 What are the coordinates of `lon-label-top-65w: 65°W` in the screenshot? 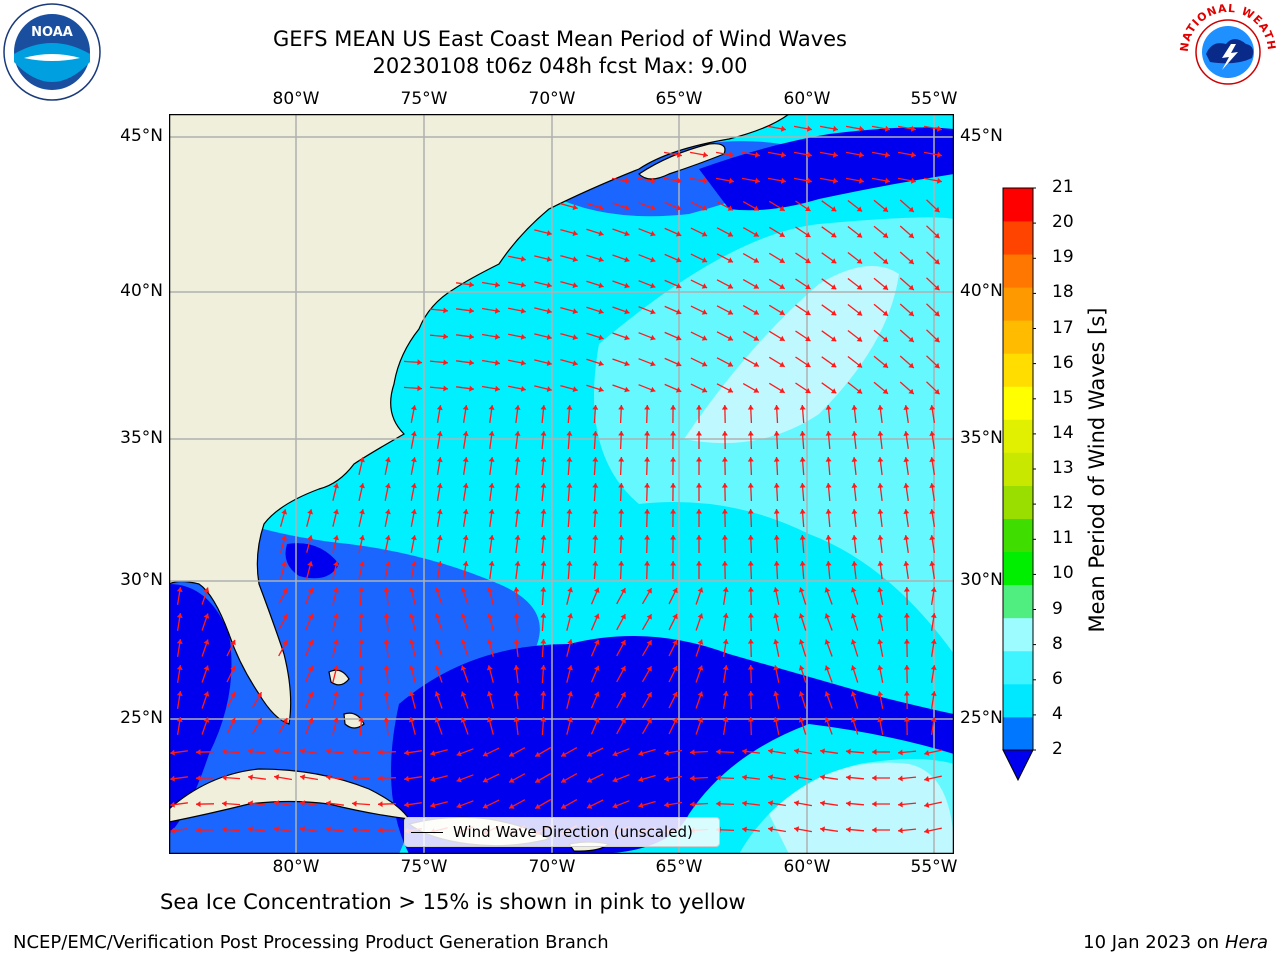 It's located at (679, 99).